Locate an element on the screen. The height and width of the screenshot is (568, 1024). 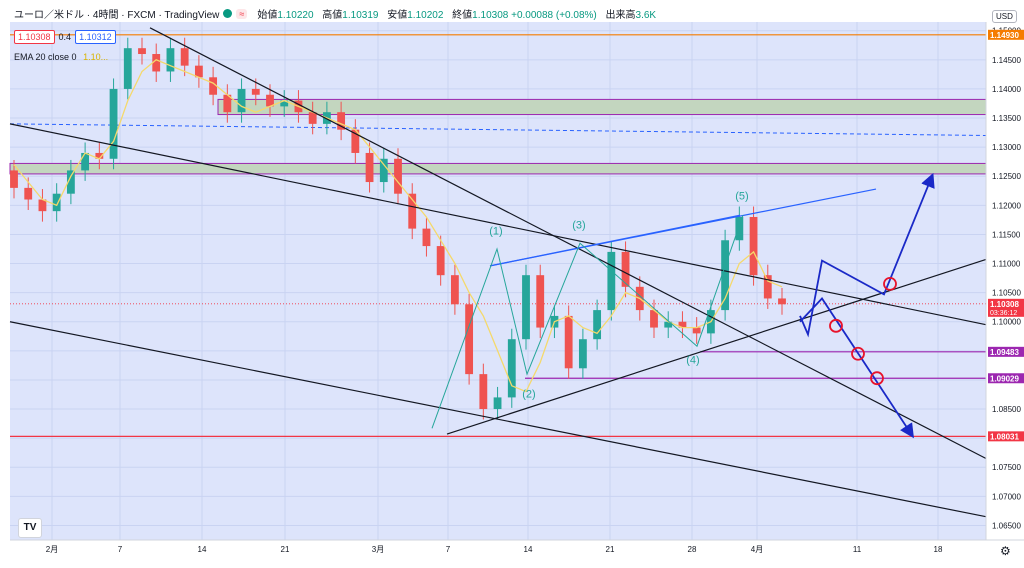
x-tick-label: 18 is located at coordinates (938, 549).